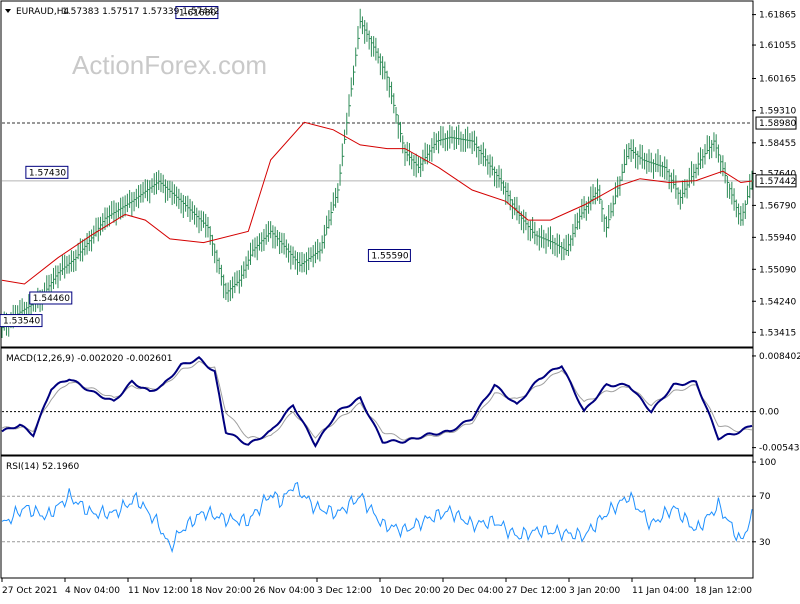 This screenshot has width=800, height=604. I want to click on price-y-tick-label: 1.54240, so click(777, 302).